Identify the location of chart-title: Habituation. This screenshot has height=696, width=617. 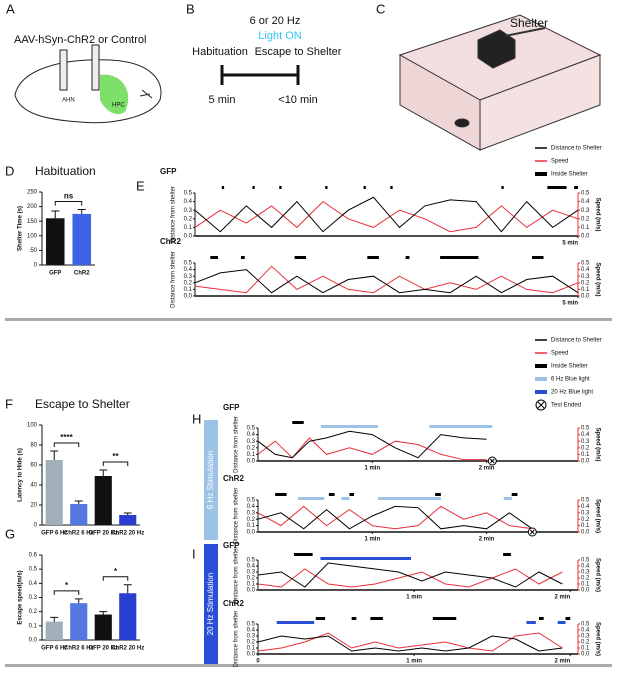
(65, 171).